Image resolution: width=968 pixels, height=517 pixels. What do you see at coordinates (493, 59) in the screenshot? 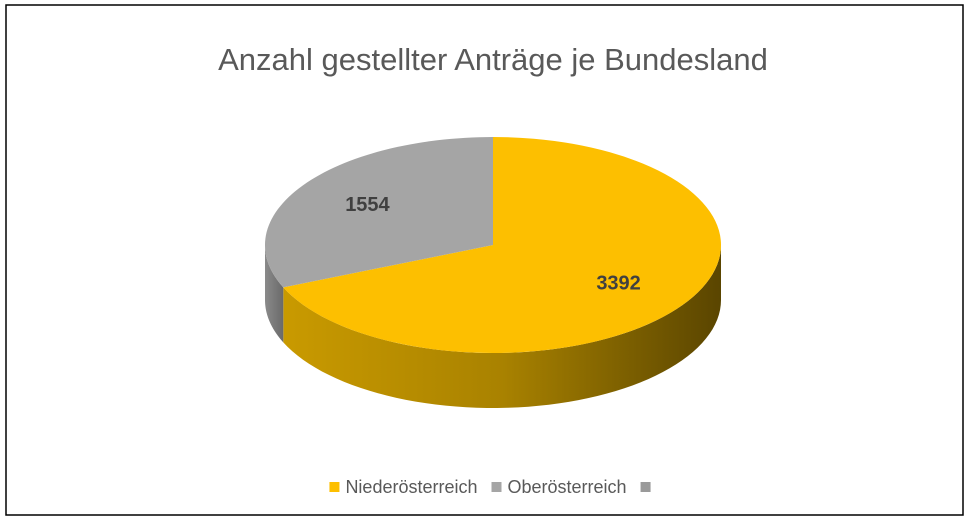
I see `chart-title: Anzahl gestellter Anträge je Bundesland` at bounding box center [493, 59].